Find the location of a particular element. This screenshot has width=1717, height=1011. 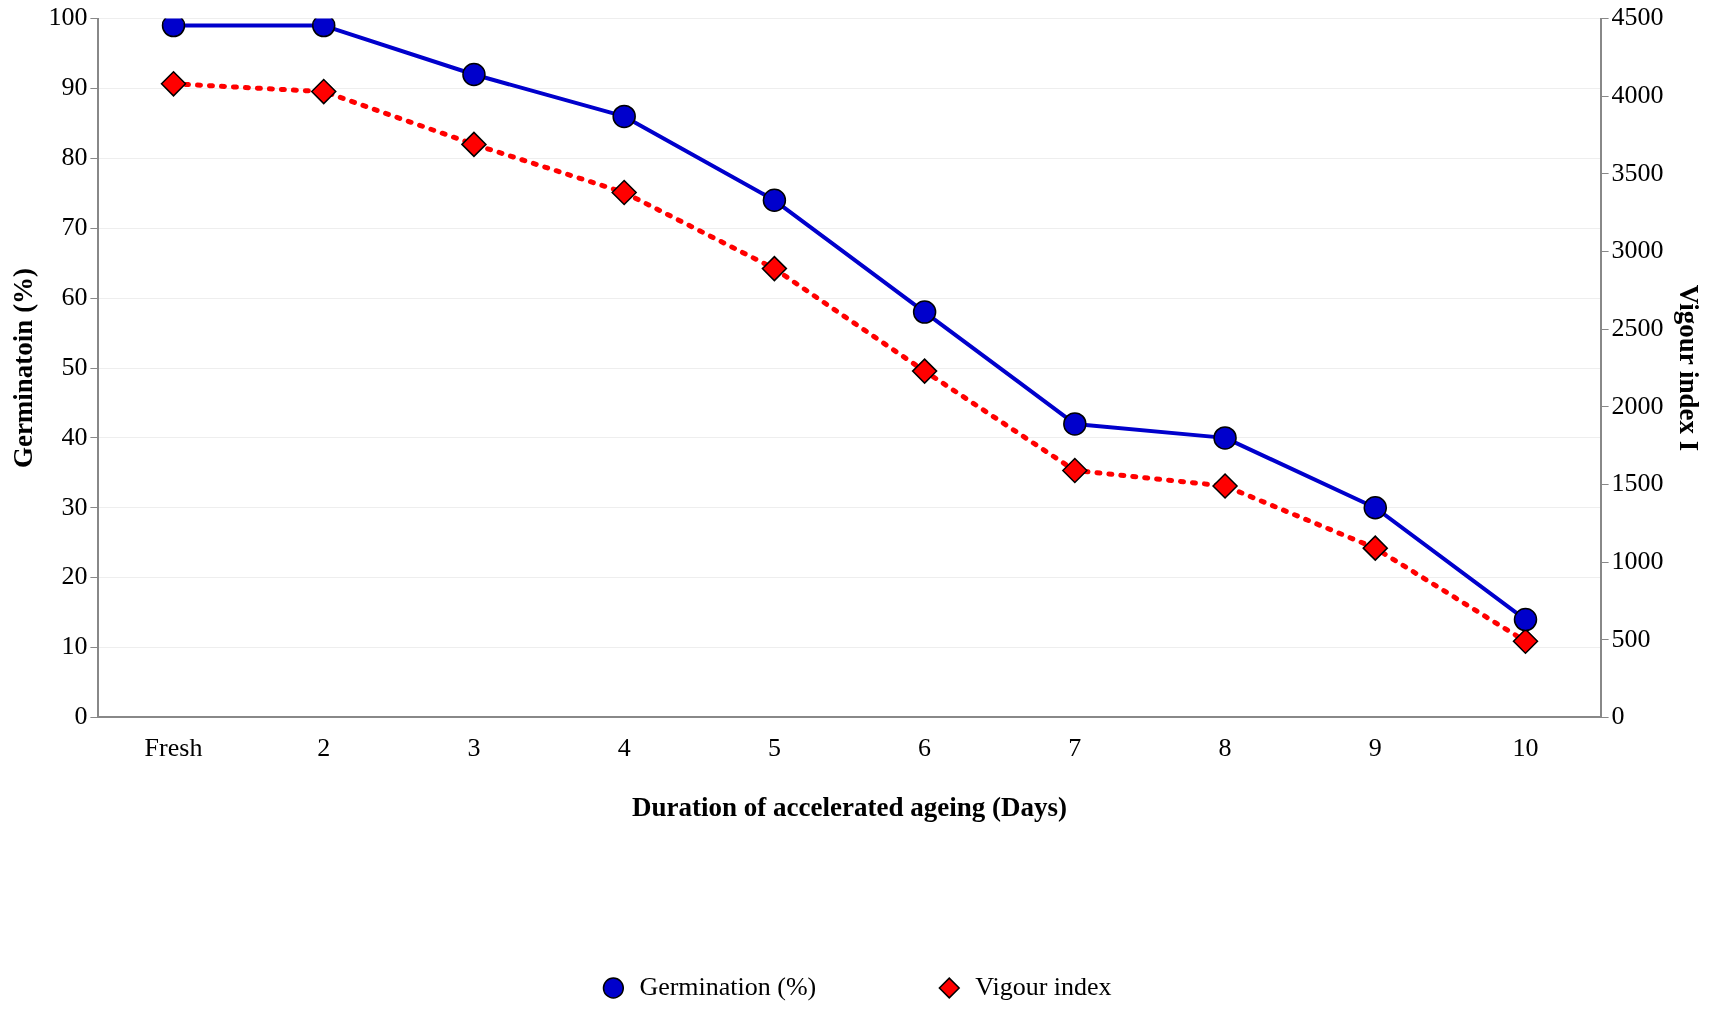

x-tick-label: 7 is located at coordinates (1075, 747).